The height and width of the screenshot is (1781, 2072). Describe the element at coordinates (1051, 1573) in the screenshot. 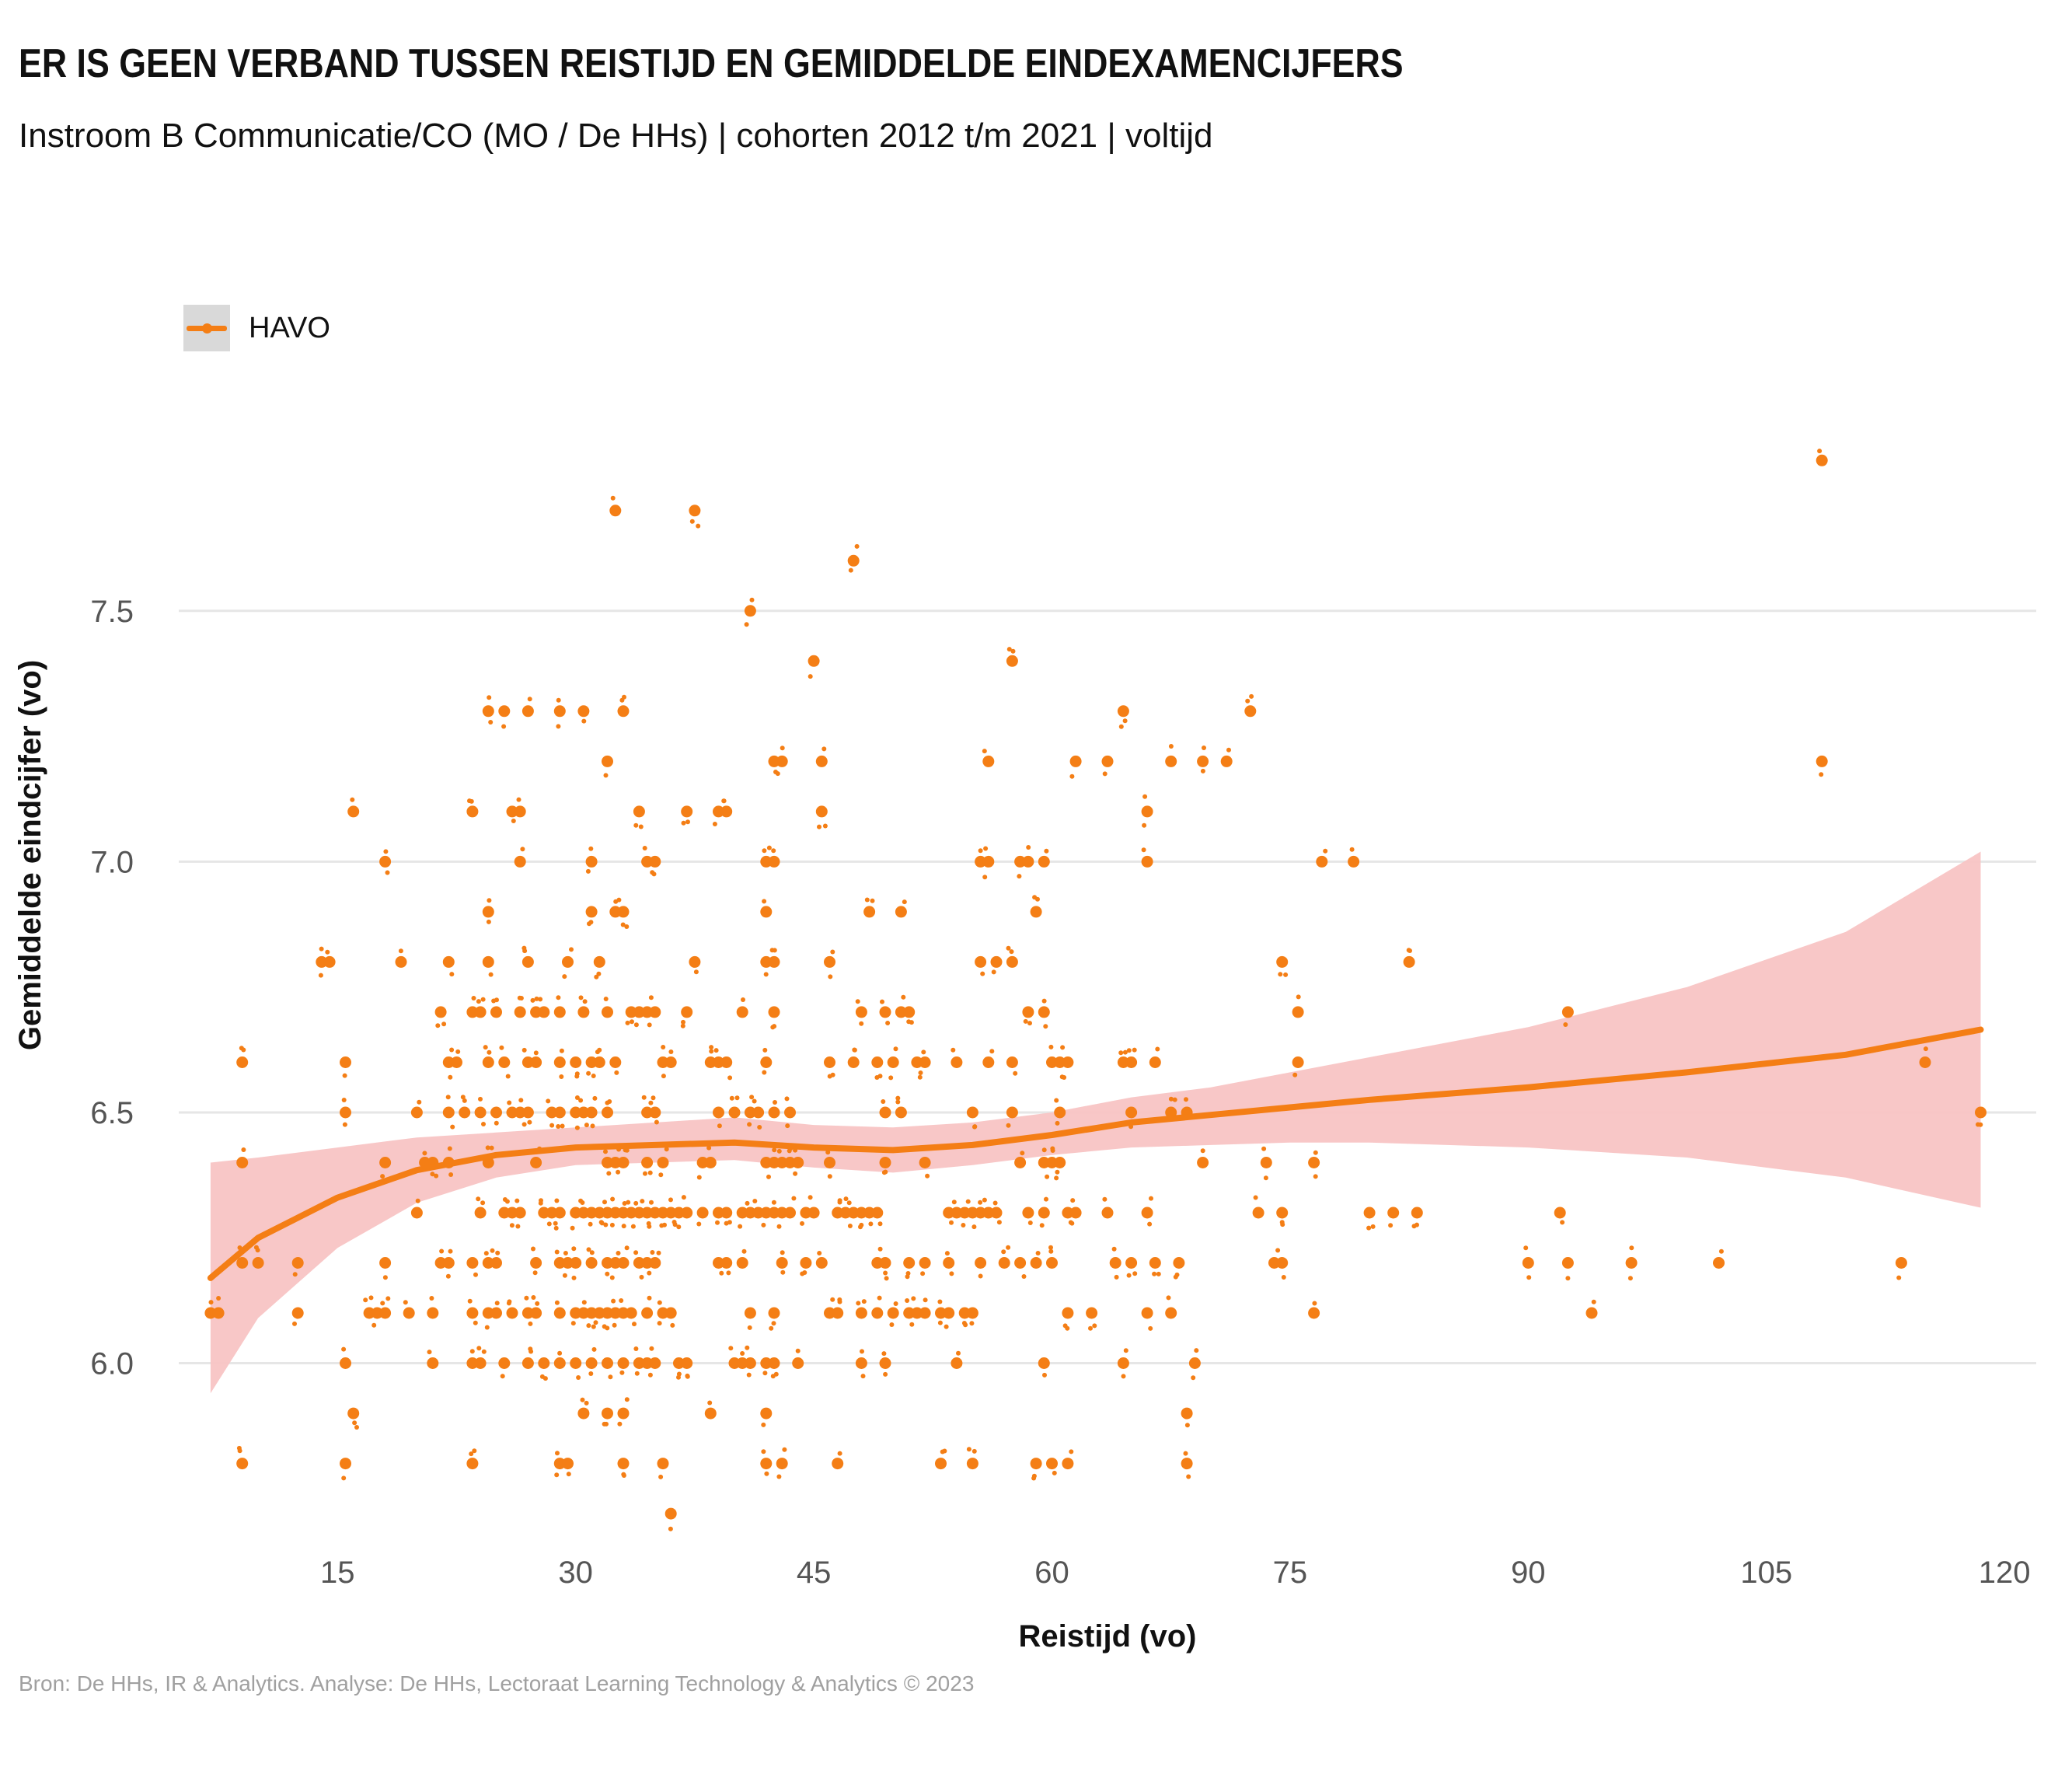

I see `x-tick-label: 60` at that location.